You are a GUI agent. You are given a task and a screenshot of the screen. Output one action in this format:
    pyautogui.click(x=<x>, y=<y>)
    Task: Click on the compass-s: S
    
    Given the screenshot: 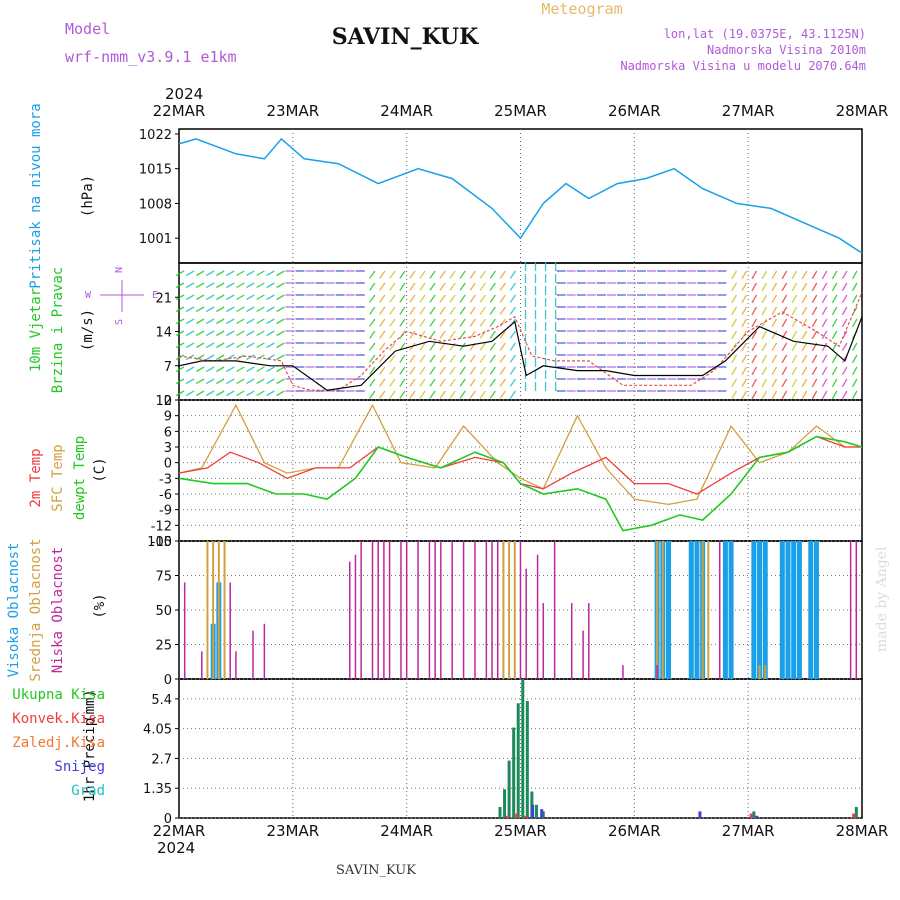 What is the action you would take?
    pyautogui.click(x=119, y=322)
    